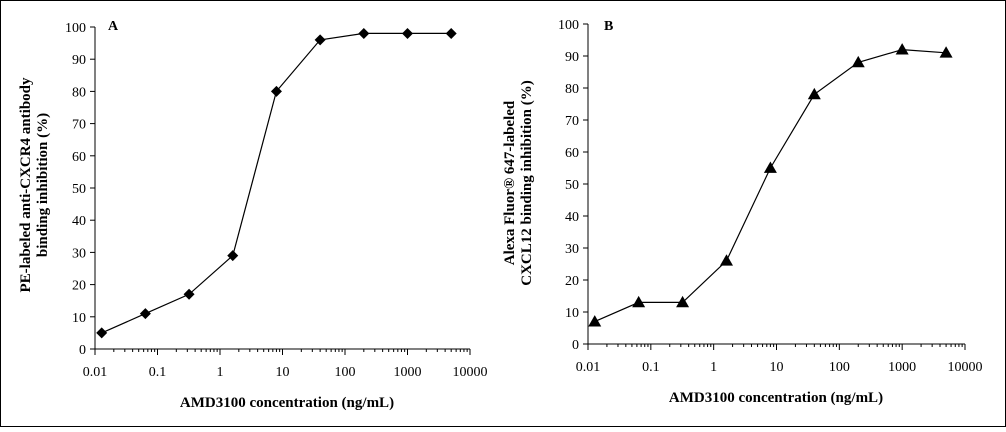  Describe the element at coordinates (113, 26) in the screenshot. I see `panel-label-a: A` at that location.